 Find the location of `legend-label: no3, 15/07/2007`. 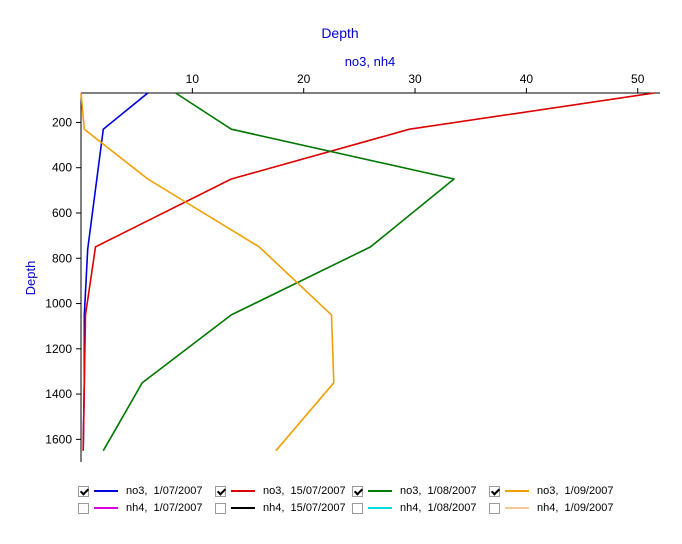

legend-label: no3, 15/07/2007 is located at coordinates (304, 491).